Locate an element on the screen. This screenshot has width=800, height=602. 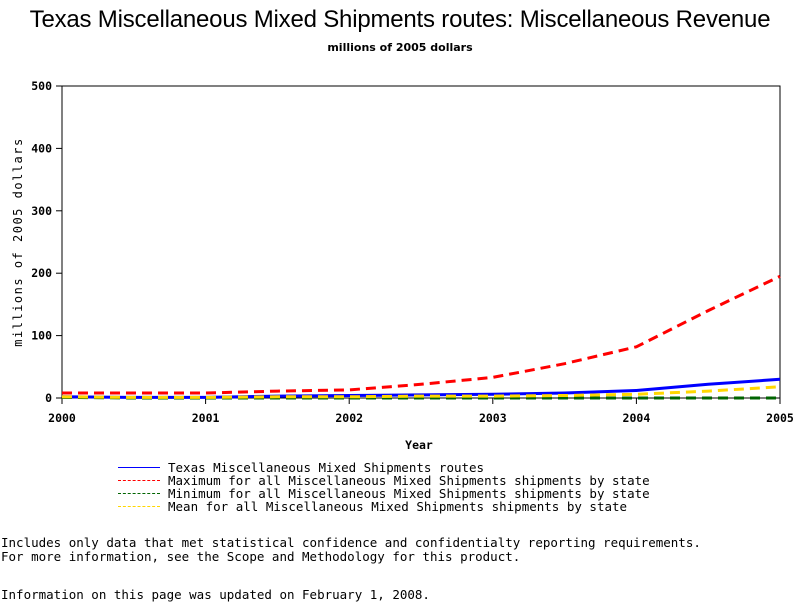
x-tick-label: 2002 is located at coordinates (349, 418).